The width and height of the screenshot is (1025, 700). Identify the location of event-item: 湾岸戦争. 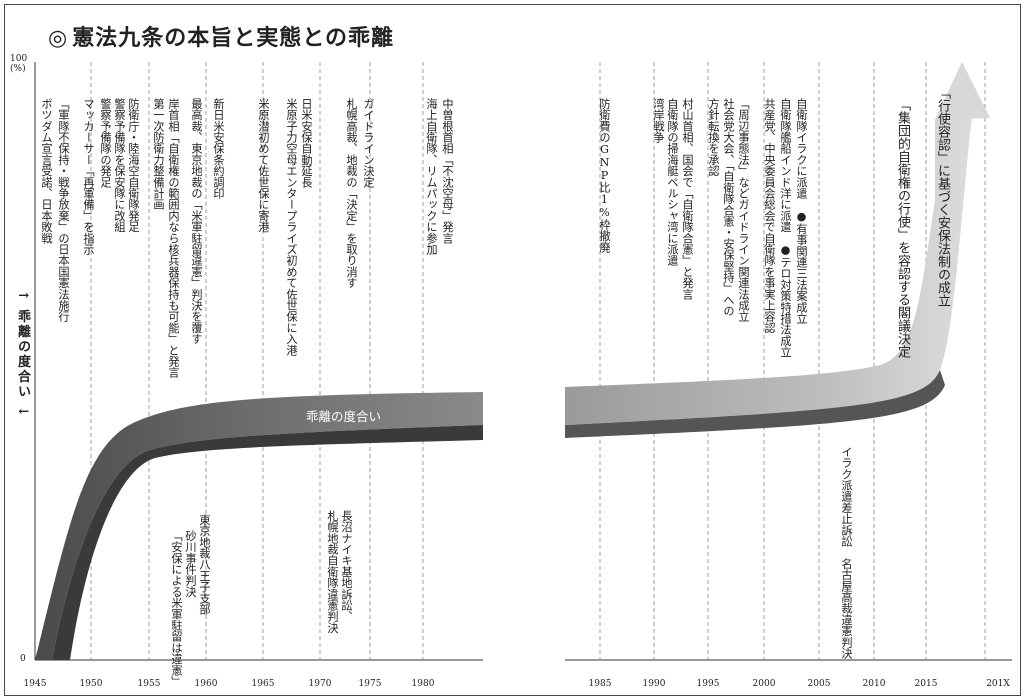
(658, 120).